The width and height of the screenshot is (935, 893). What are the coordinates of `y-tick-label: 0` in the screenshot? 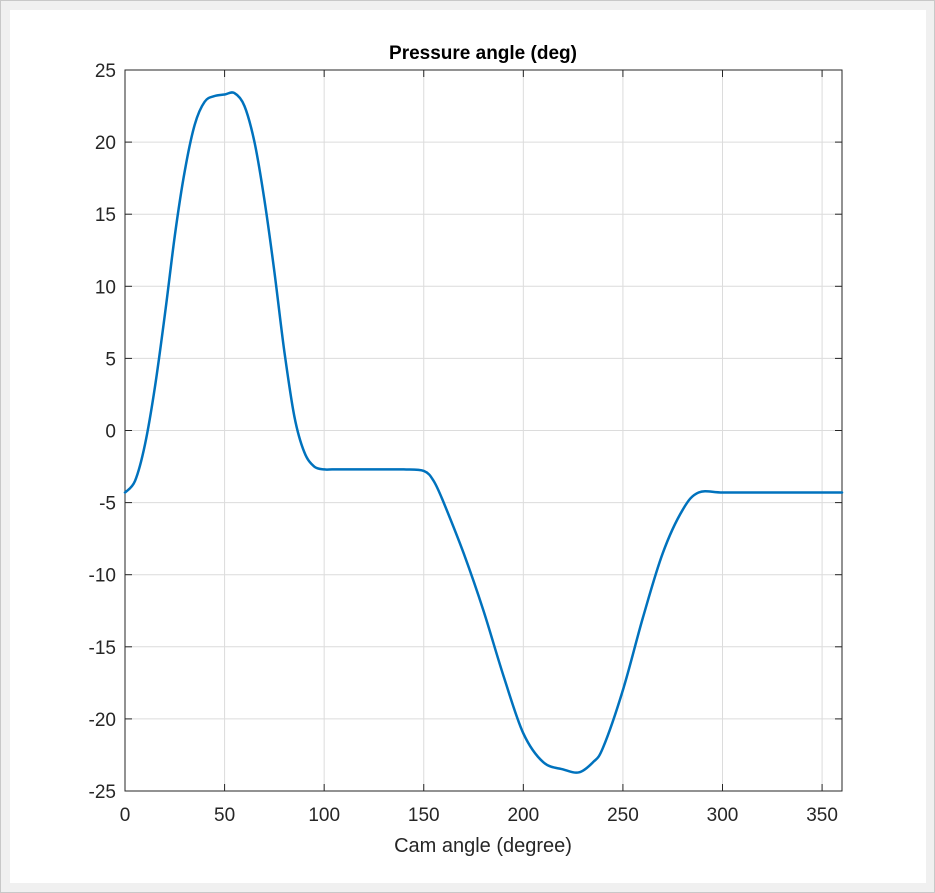 It's located at (110, 432).